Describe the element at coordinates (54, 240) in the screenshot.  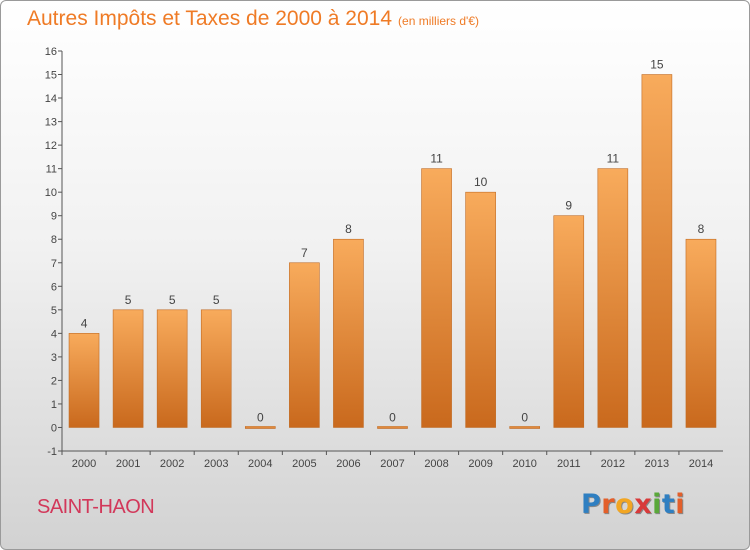
I see `y-tick-label: 8` at that location.